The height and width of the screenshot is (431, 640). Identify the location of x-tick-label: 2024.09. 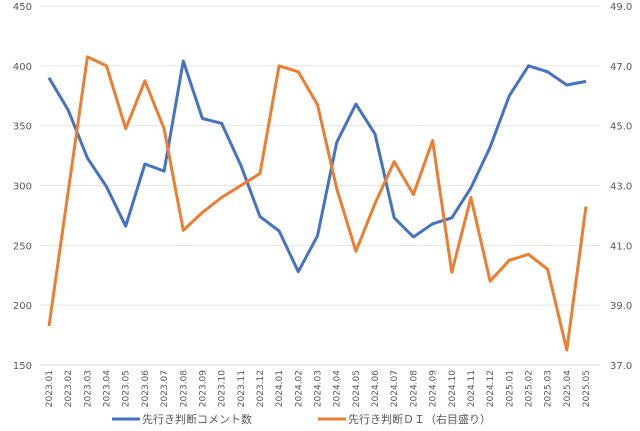
(434, 388).